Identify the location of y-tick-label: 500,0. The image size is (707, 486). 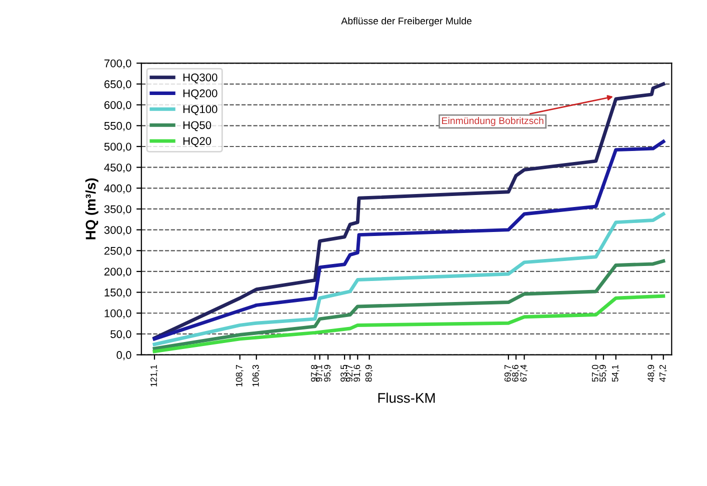
(118, 147).